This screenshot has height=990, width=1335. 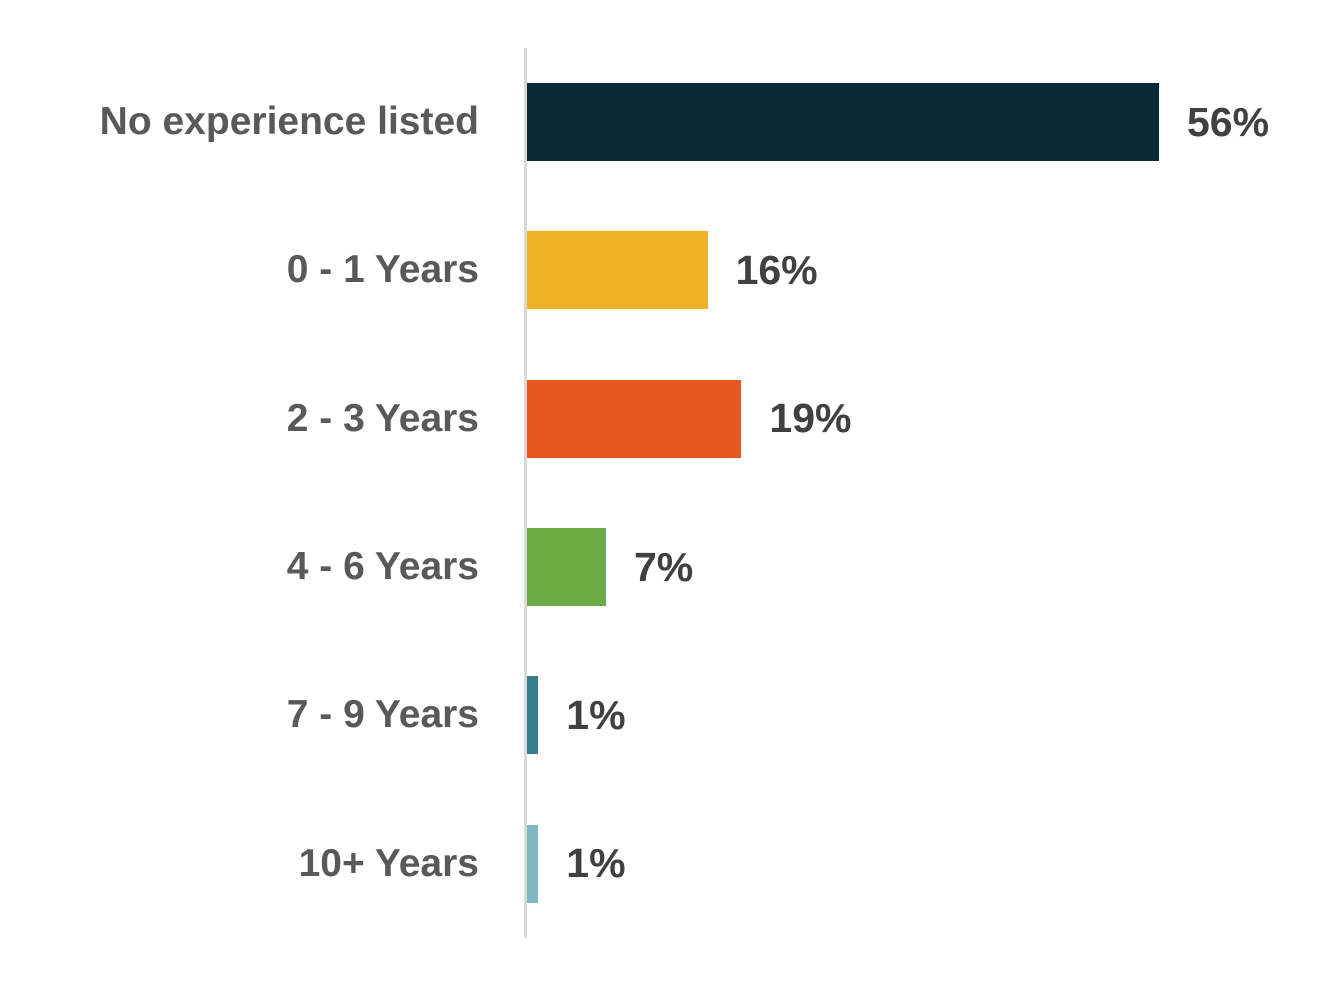 I want to click on plot-area: 19%, so click(x=929, y=418).